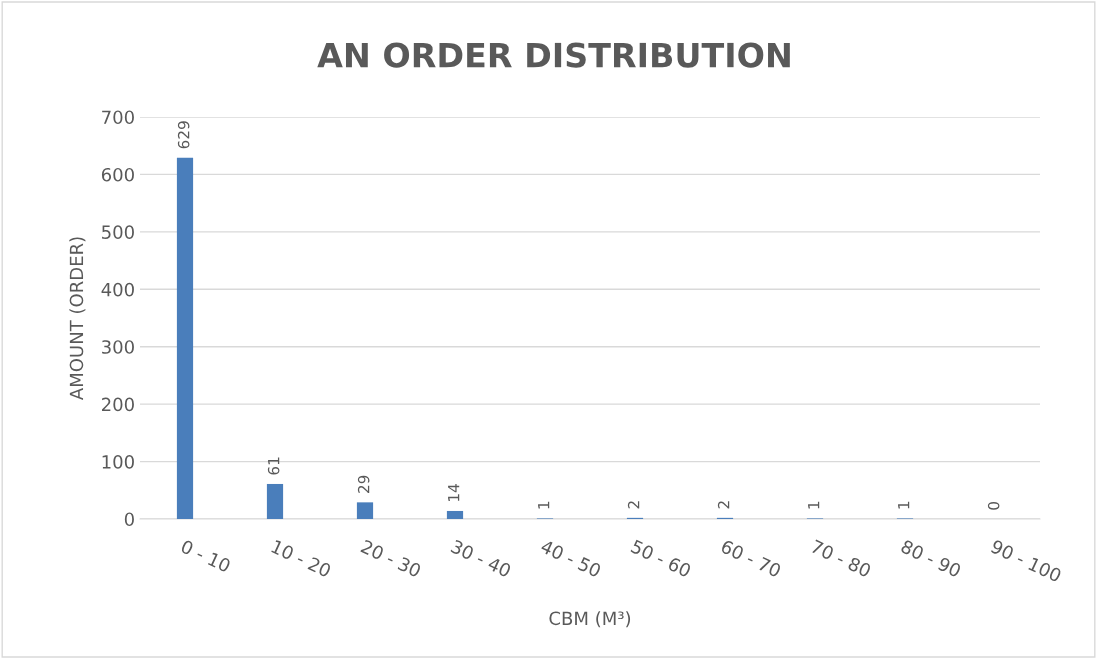  I want to click on y-tick-label: 600, so click(117, 174).